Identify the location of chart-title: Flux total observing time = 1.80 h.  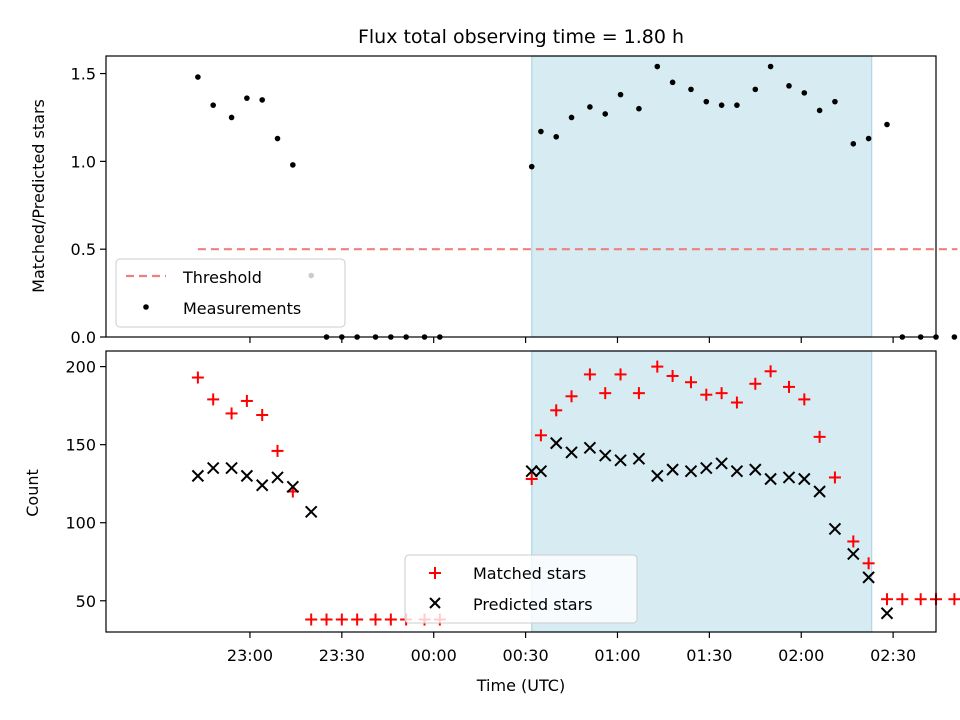
(521, 37).